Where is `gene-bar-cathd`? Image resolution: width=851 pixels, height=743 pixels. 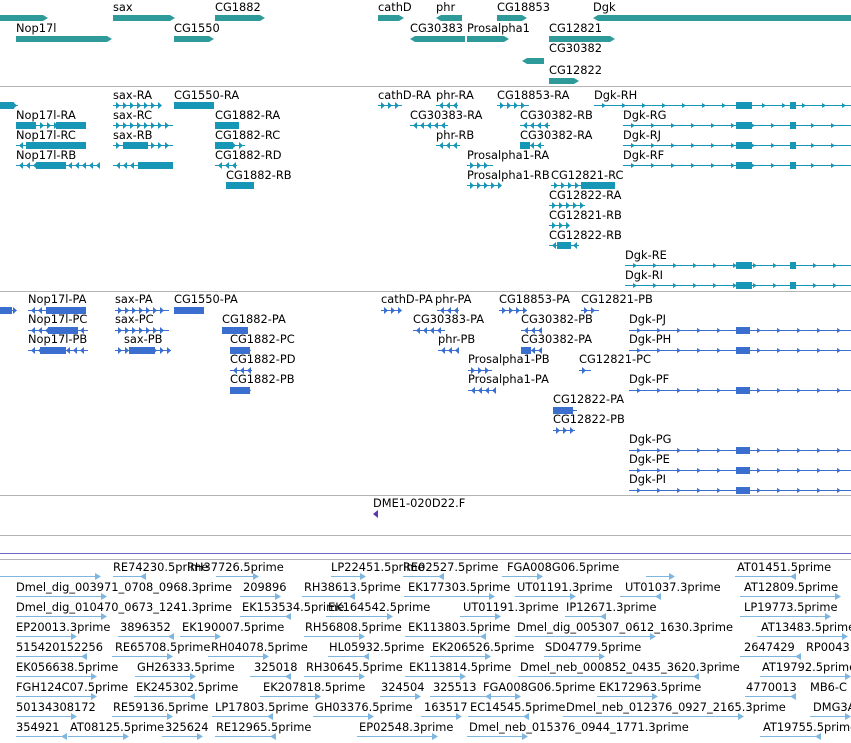 gene-bar-cathd is located at coordinates (391, 18).